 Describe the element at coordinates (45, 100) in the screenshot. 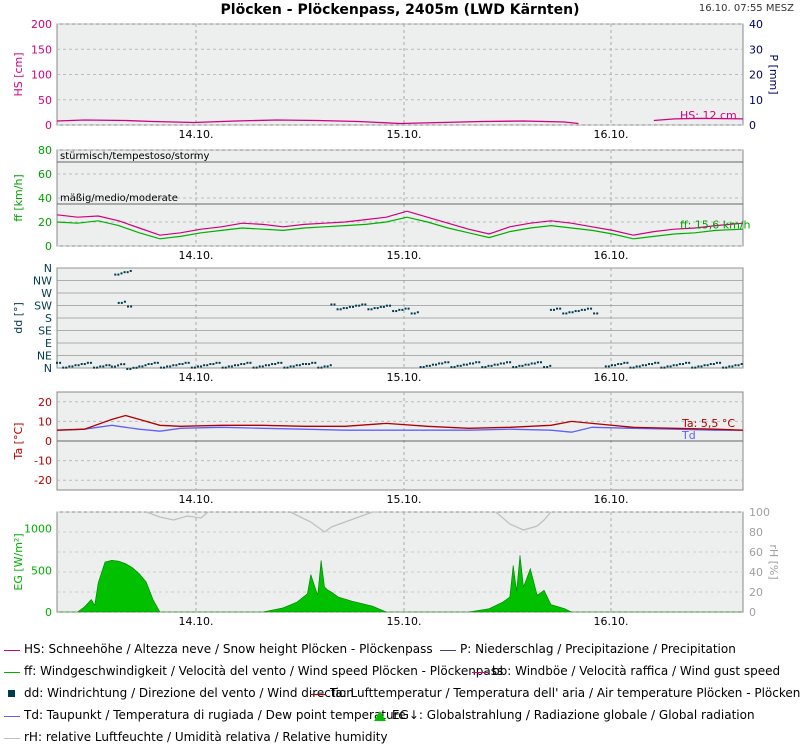

I see `y-tick-label-left: 50` at that location.